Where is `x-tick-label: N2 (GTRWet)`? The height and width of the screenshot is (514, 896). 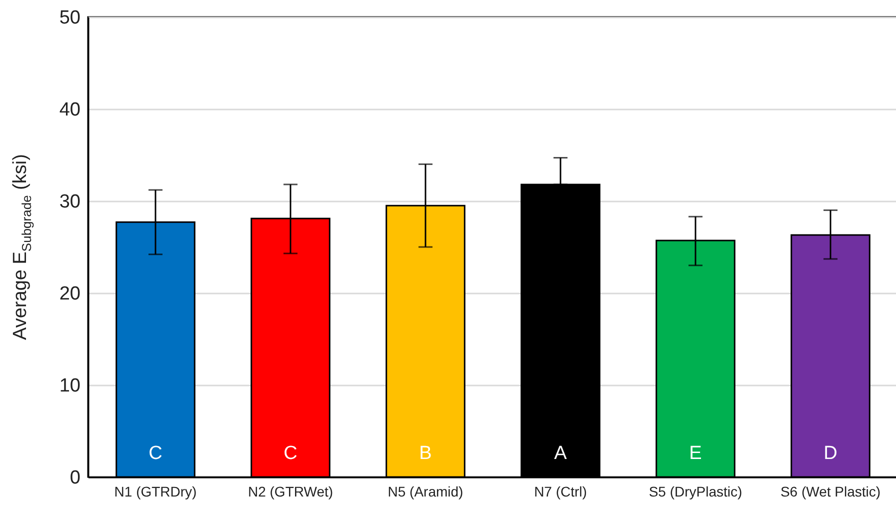
x-tick-label: N2 (GTRWet) is located at coordinates (291, 492).